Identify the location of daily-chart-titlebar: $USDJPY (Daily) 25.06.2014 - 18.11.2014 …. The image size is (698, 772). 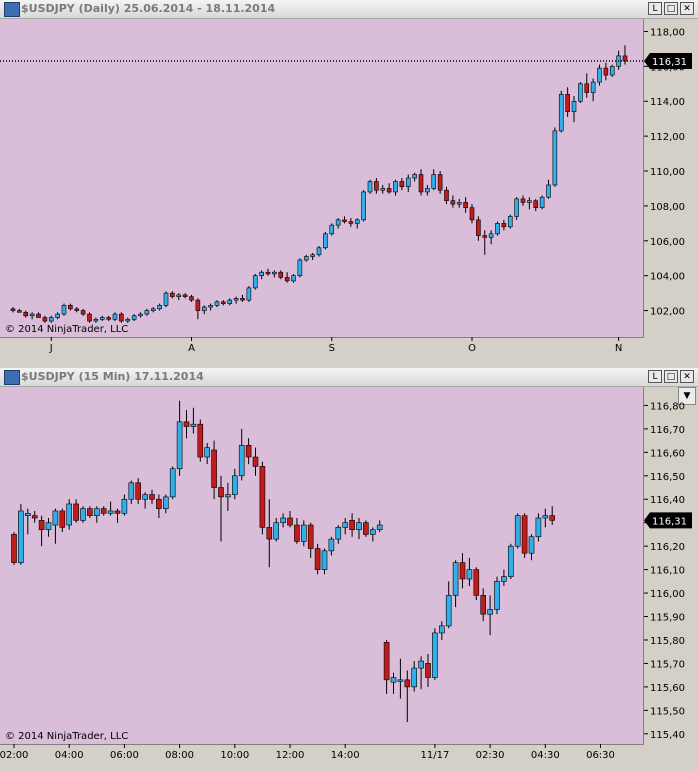
(349, 9).